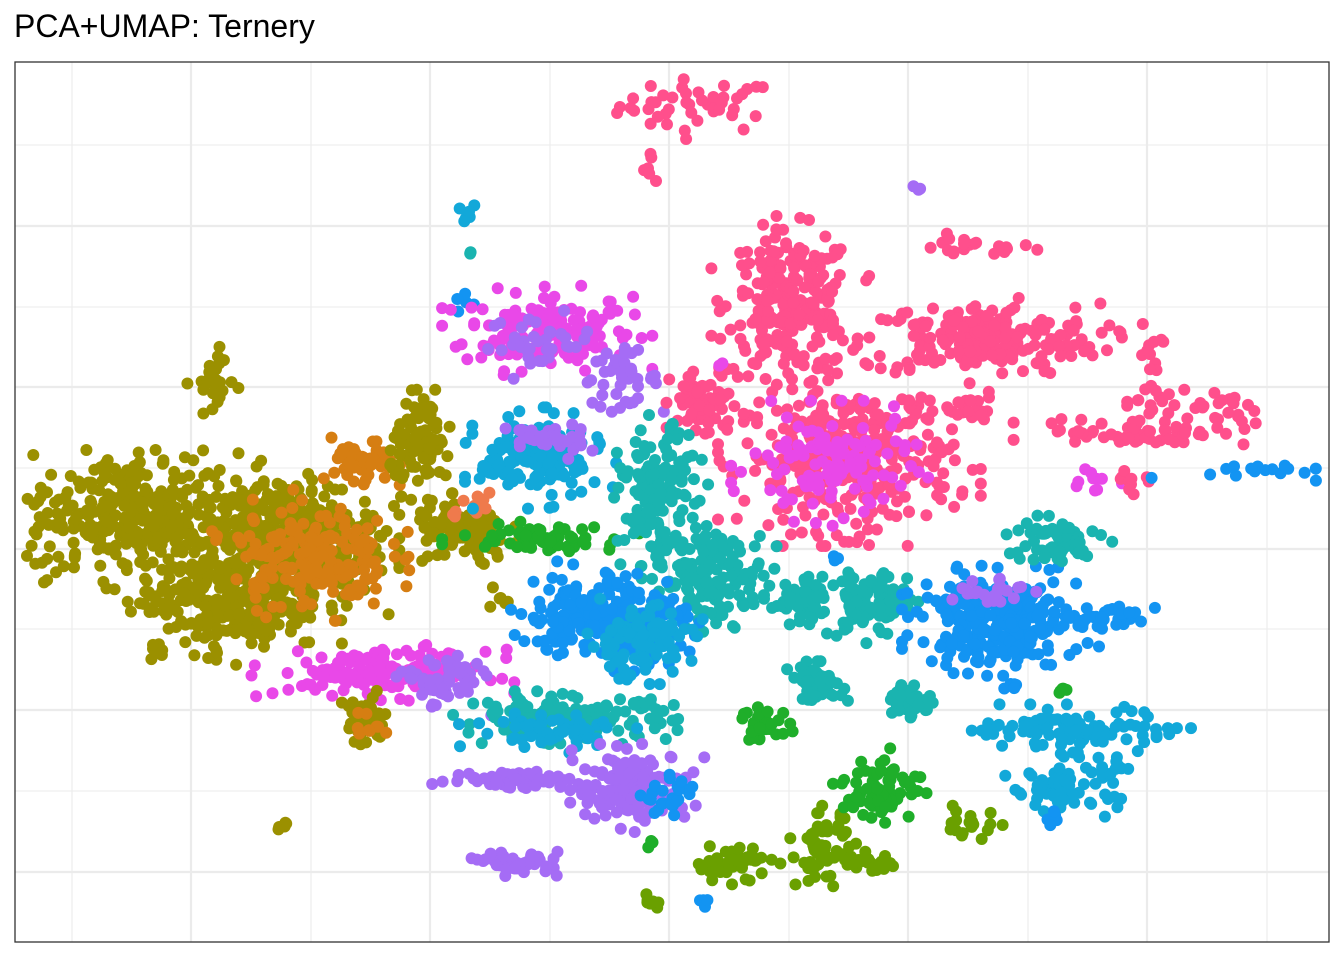 Image resolution: width=1344 pixels, height=960 pixels. Describe the element at coordinates (721, 364) in the screenshot. I see `cluster-magenta` at that location.